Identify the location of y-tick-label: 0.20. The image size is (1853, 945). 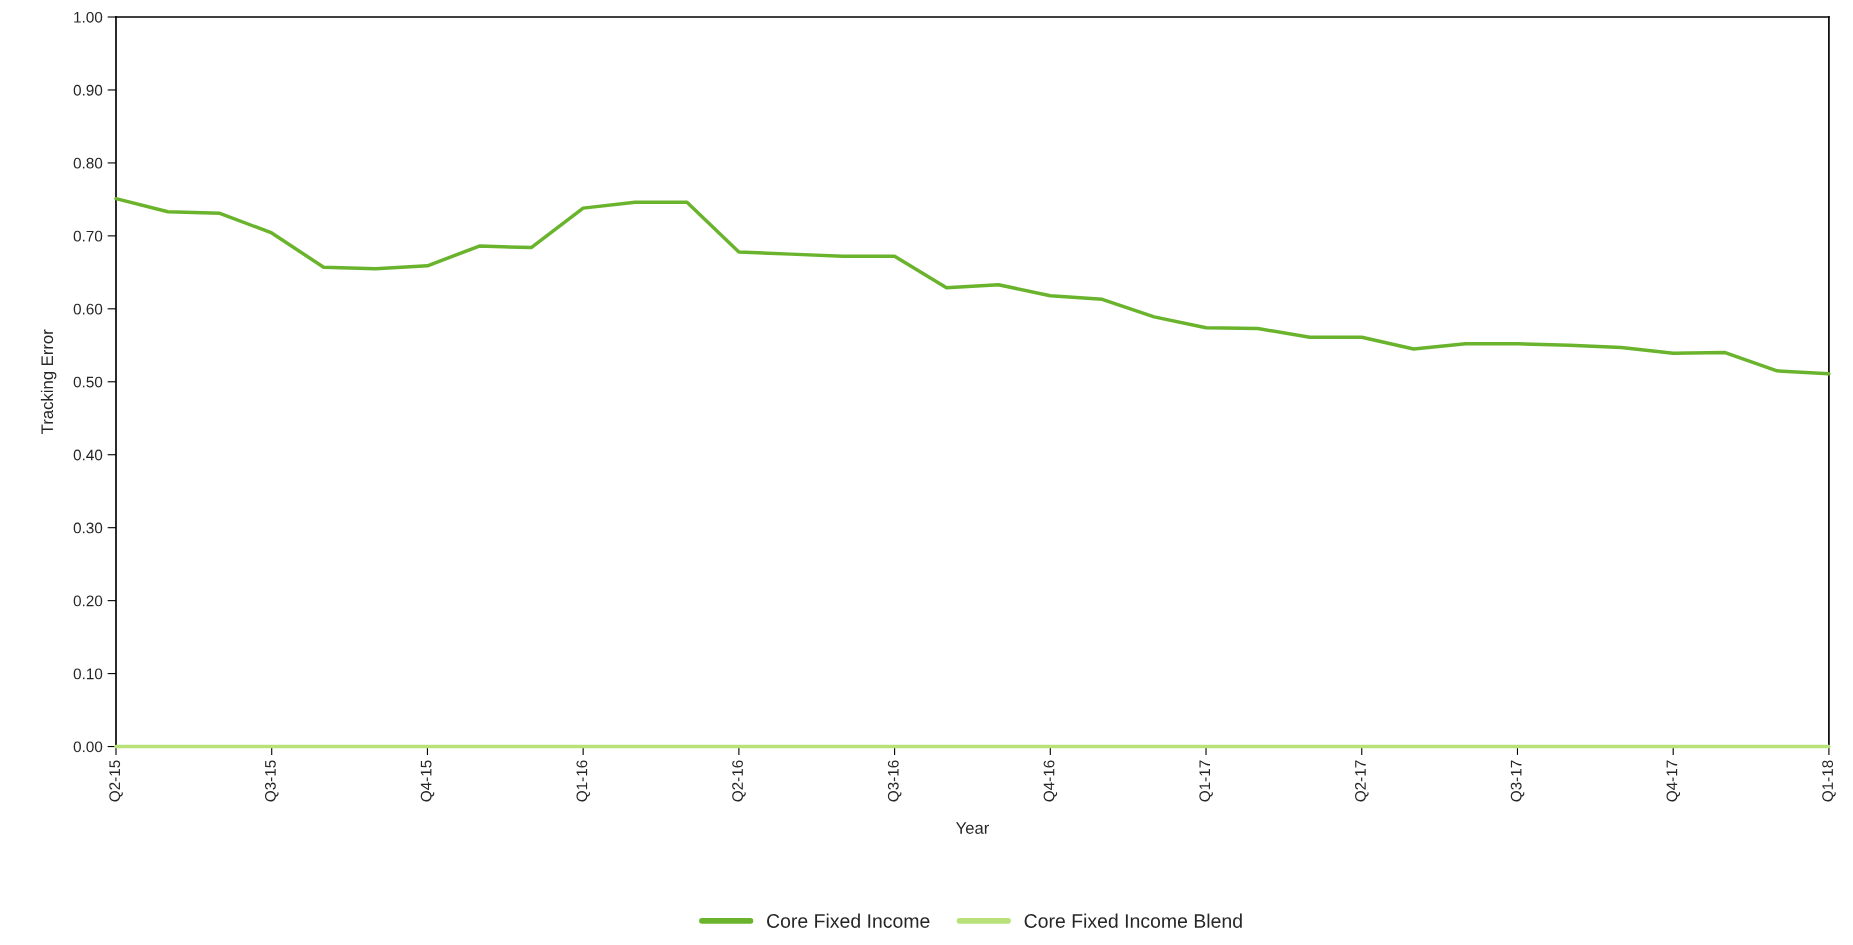
(88, 601).